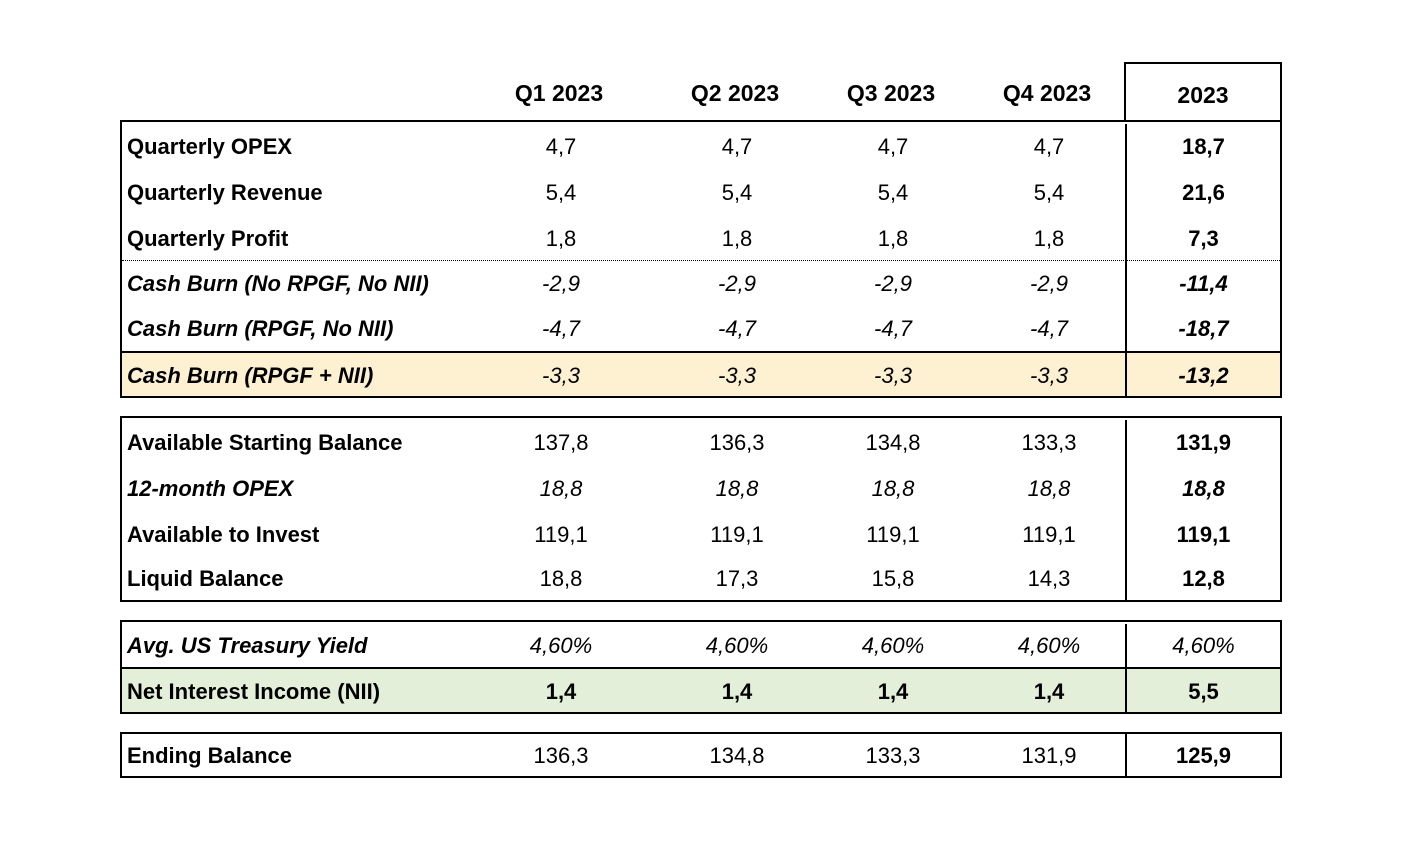 The height and width of the screenshot is (858, 1410). Describe the element at coordinates (737, 328) in the screenshot. I see `cell-q2: -4,7` at that location.